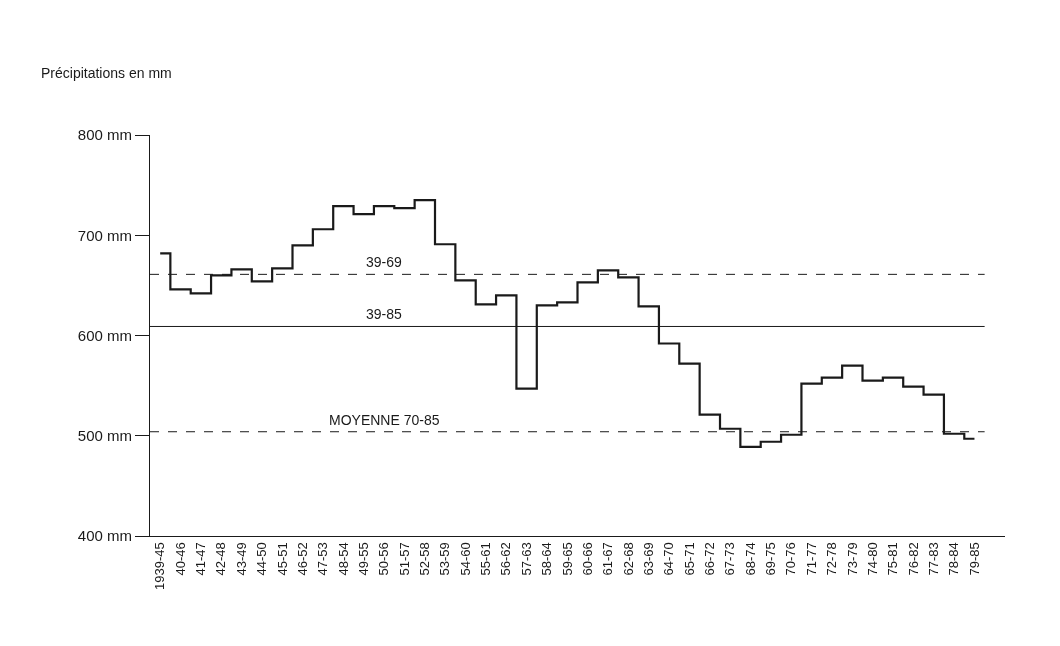 Image resolution: width=1060 pixels, height=646 pixels. I want to click on x-tick-label: 59-65, so click(567, 559).